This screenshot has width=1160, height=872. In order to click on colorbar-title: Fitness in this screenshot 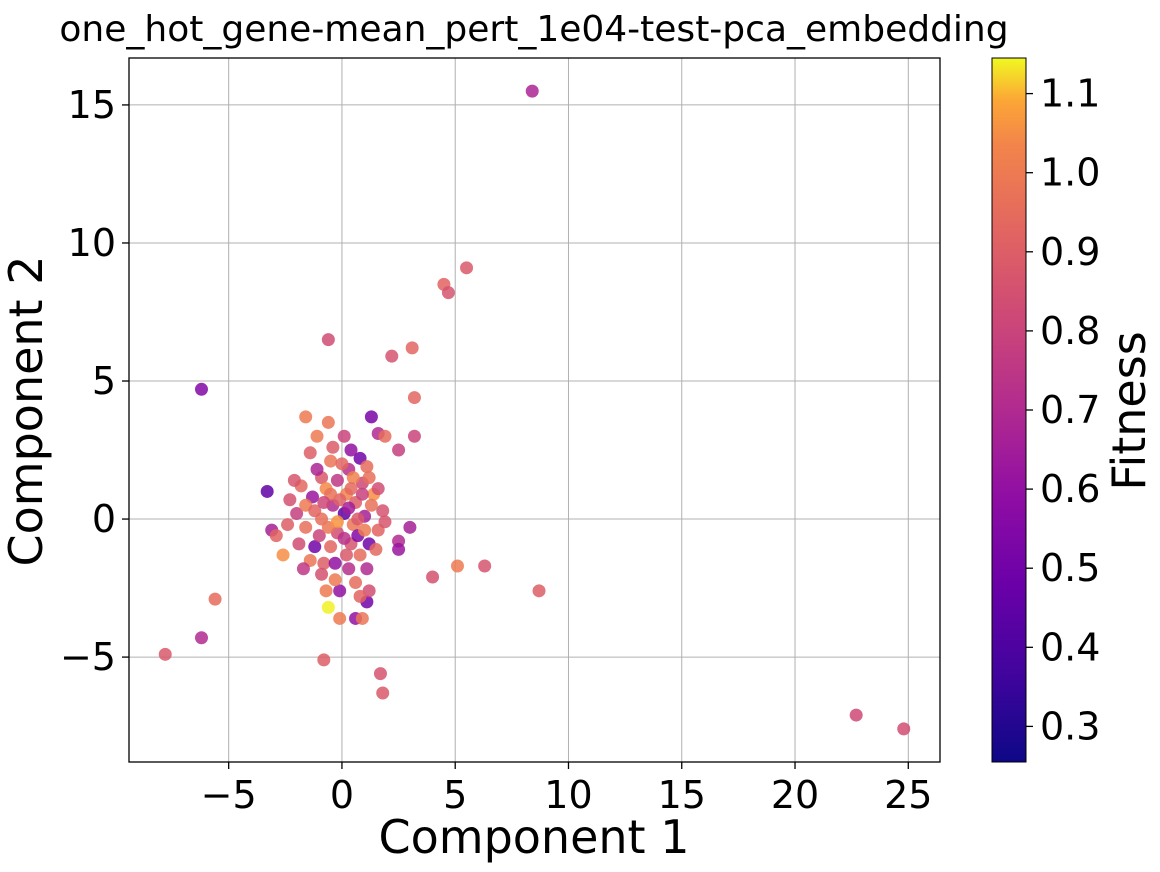, I will do `click(1129, 410)`.